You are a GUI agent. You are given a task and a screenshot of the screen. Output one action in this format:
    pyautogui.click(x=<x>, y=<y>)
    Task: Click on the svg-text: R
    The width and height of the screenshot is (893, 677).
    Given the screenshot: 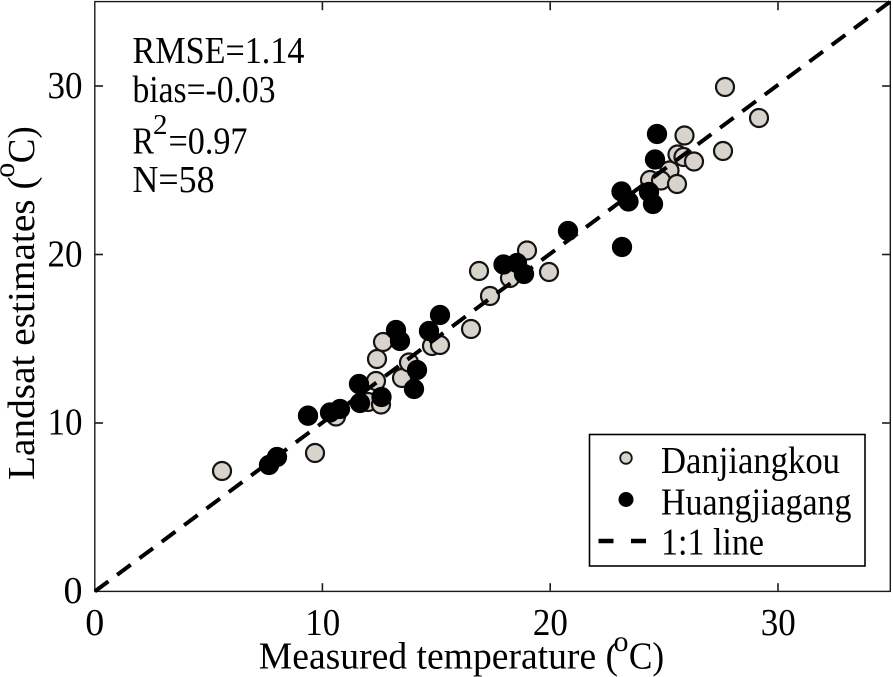 What is the action you would take?
    pyautogui.click(x=144, y=142)
    